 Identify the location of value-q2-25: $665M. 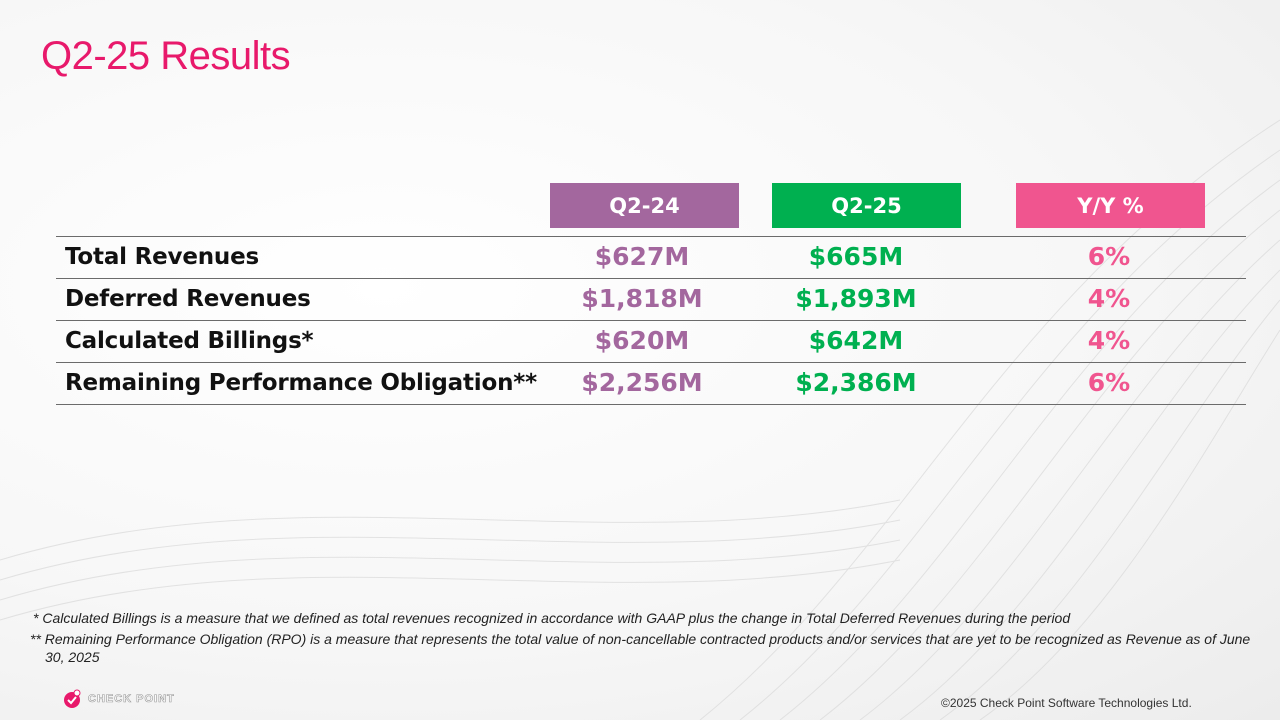
(856, 256).